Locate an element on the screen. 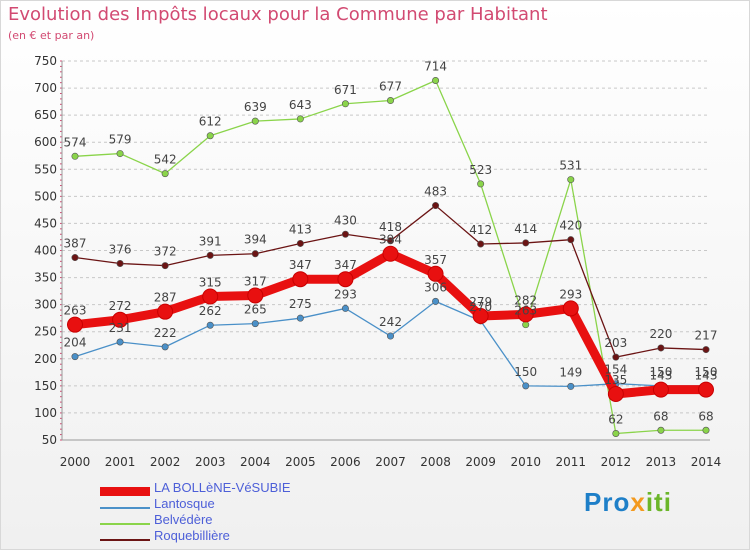 The width and height of the screenshot is (750, 550). logo-part: x is located at coordinates (638, 502).